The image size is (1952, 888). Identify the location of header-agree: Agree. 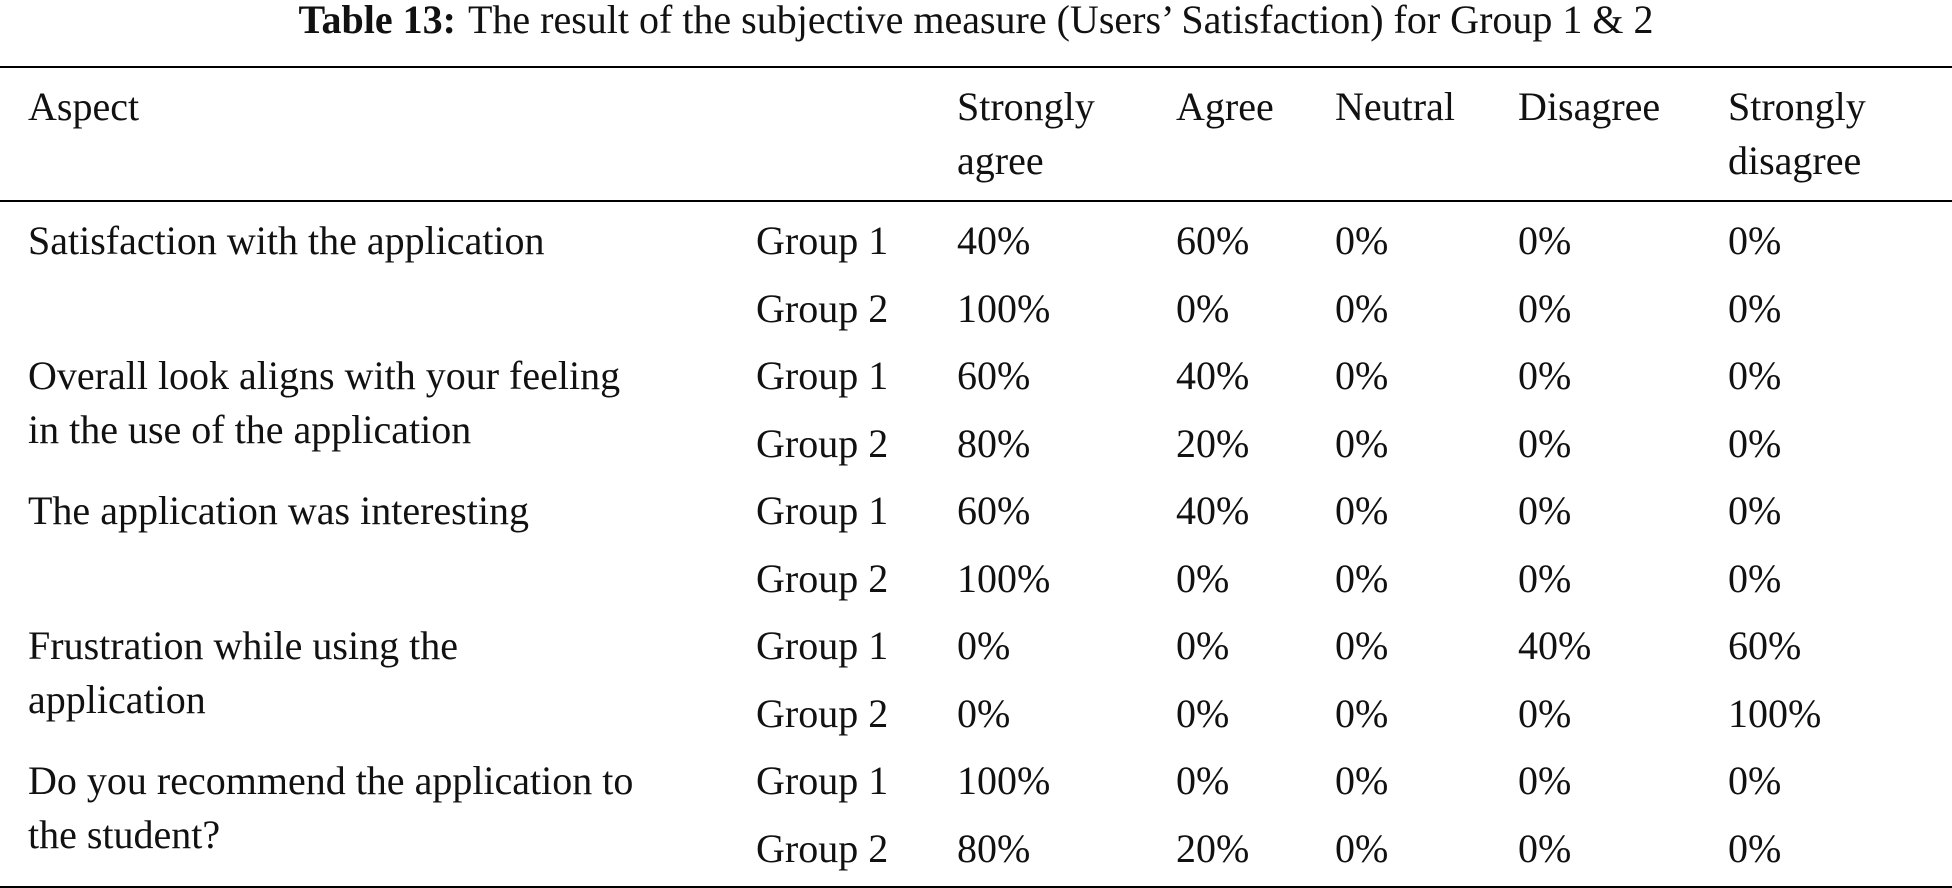
(1225, 107).